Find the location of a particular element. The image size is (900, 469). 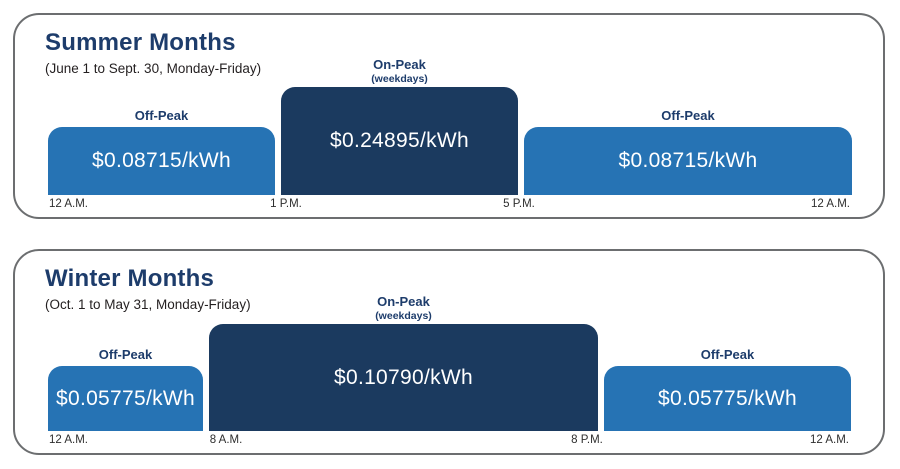

winter-offpeak-evening-rate: $0.05775/kWh is located at coordinates (727, 398).